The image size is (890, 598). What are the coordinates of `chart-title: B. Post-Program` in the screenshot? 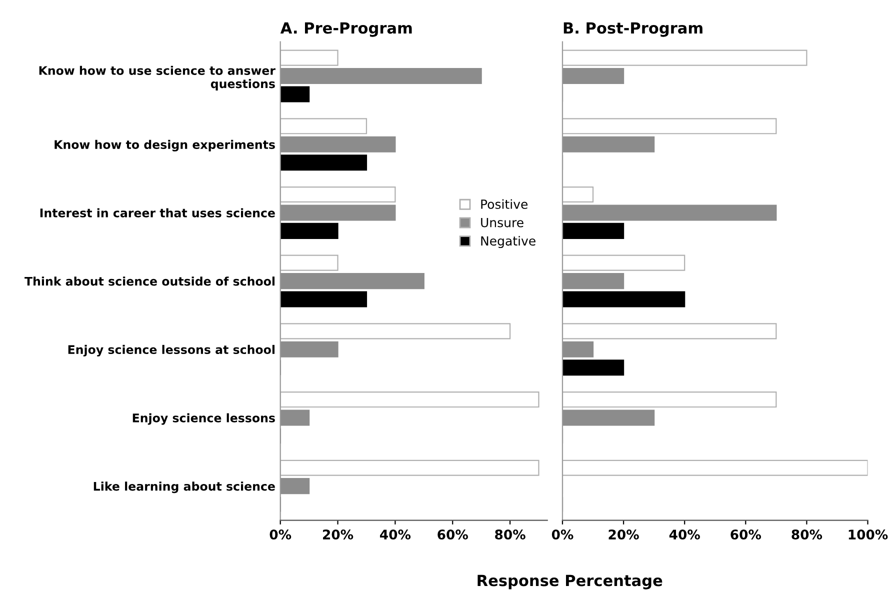 It's located at (633, 29).